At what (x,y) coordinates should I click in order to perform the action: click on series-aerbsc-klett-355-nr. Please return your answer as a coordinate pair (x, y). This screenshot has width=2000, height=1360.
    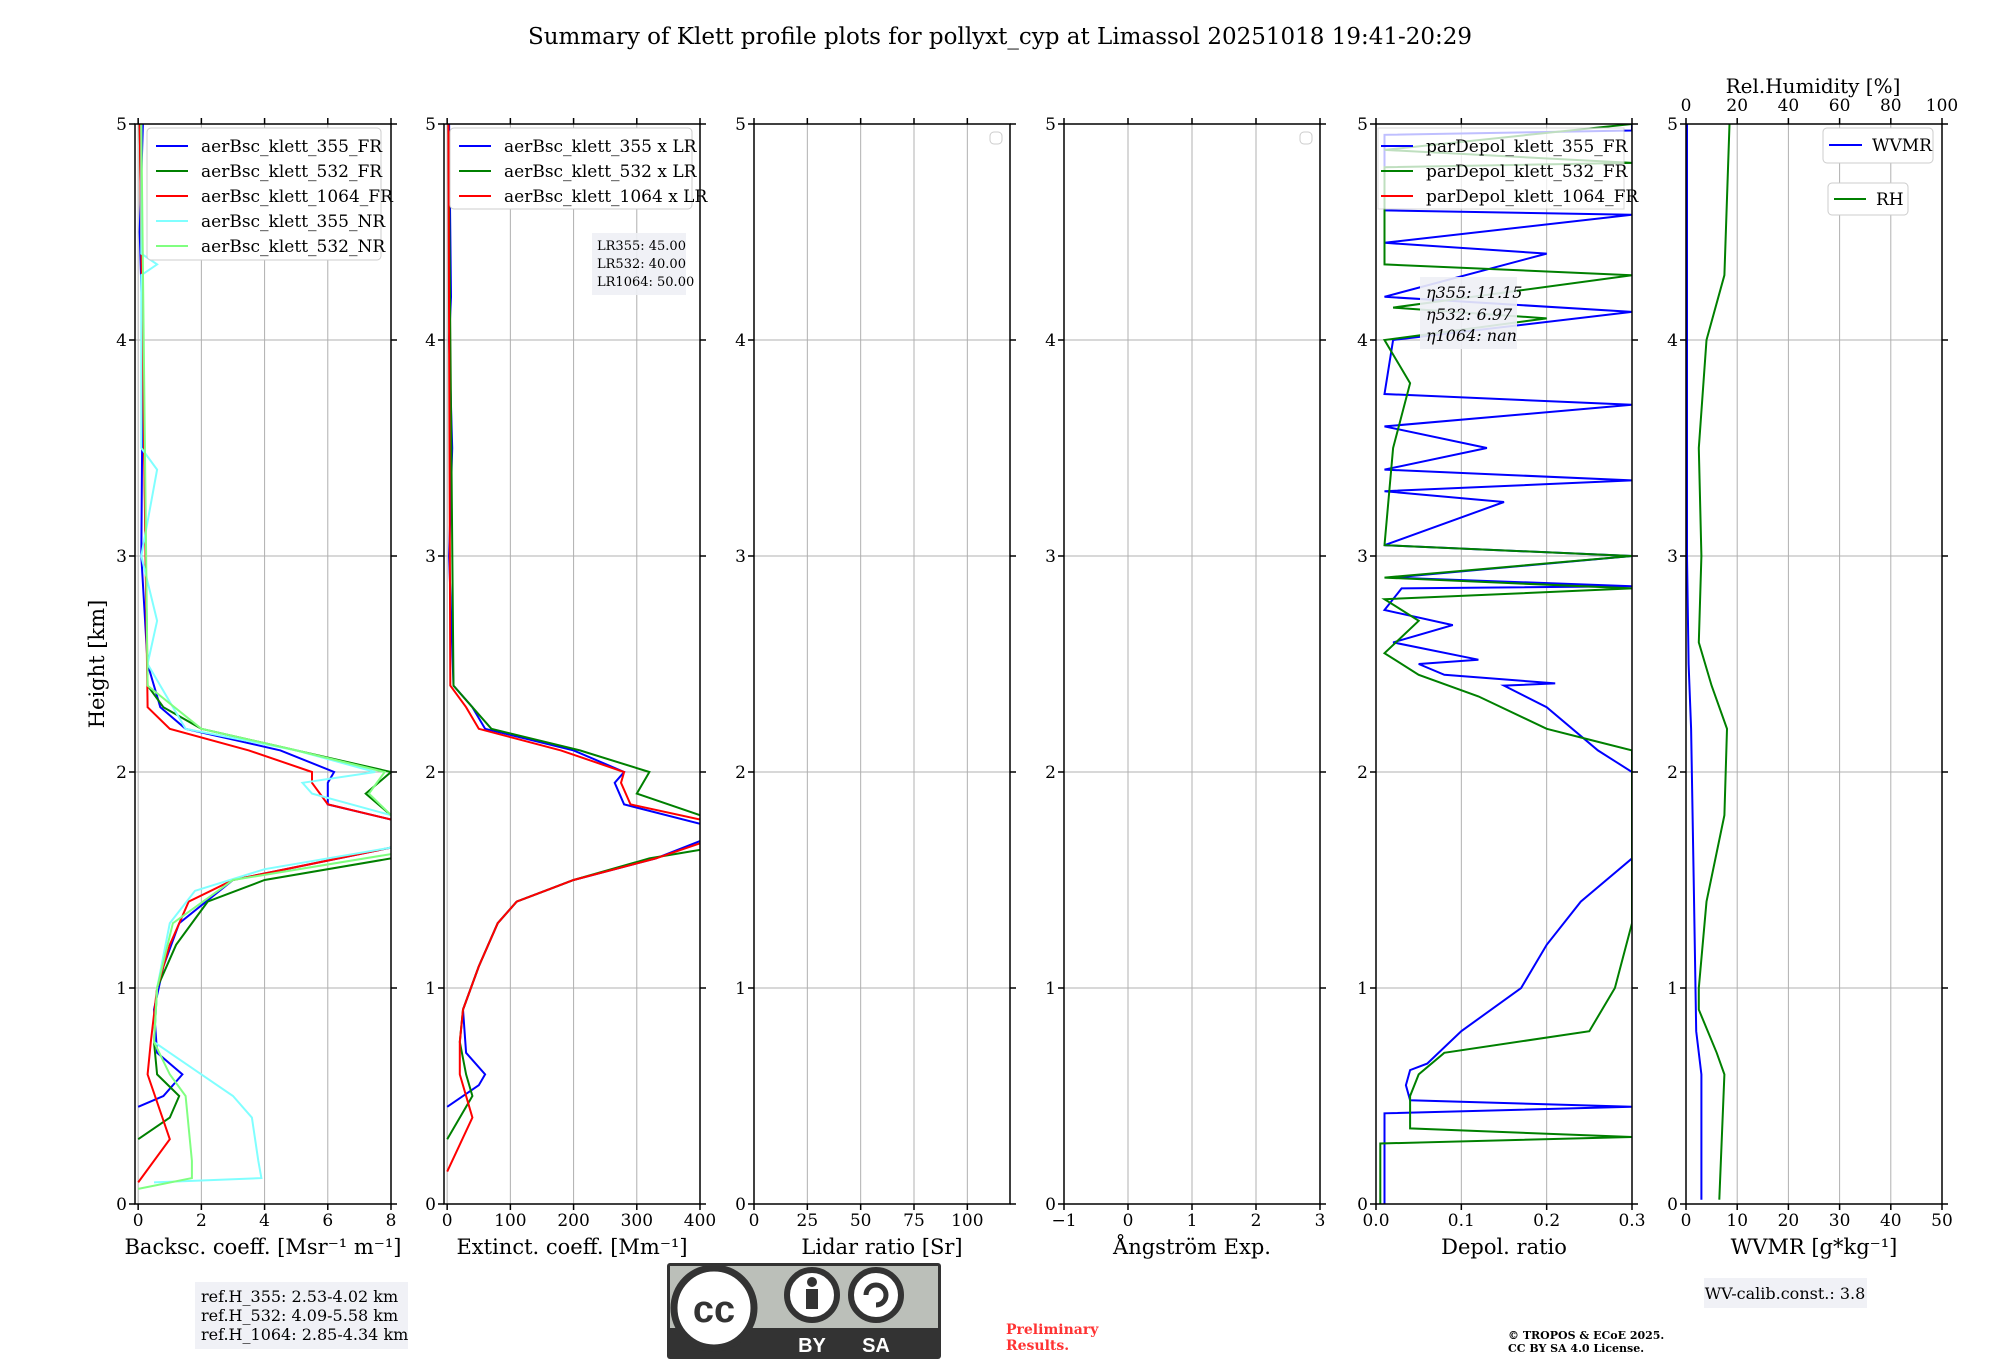
    Looking at the image, I should click on (265, 654).